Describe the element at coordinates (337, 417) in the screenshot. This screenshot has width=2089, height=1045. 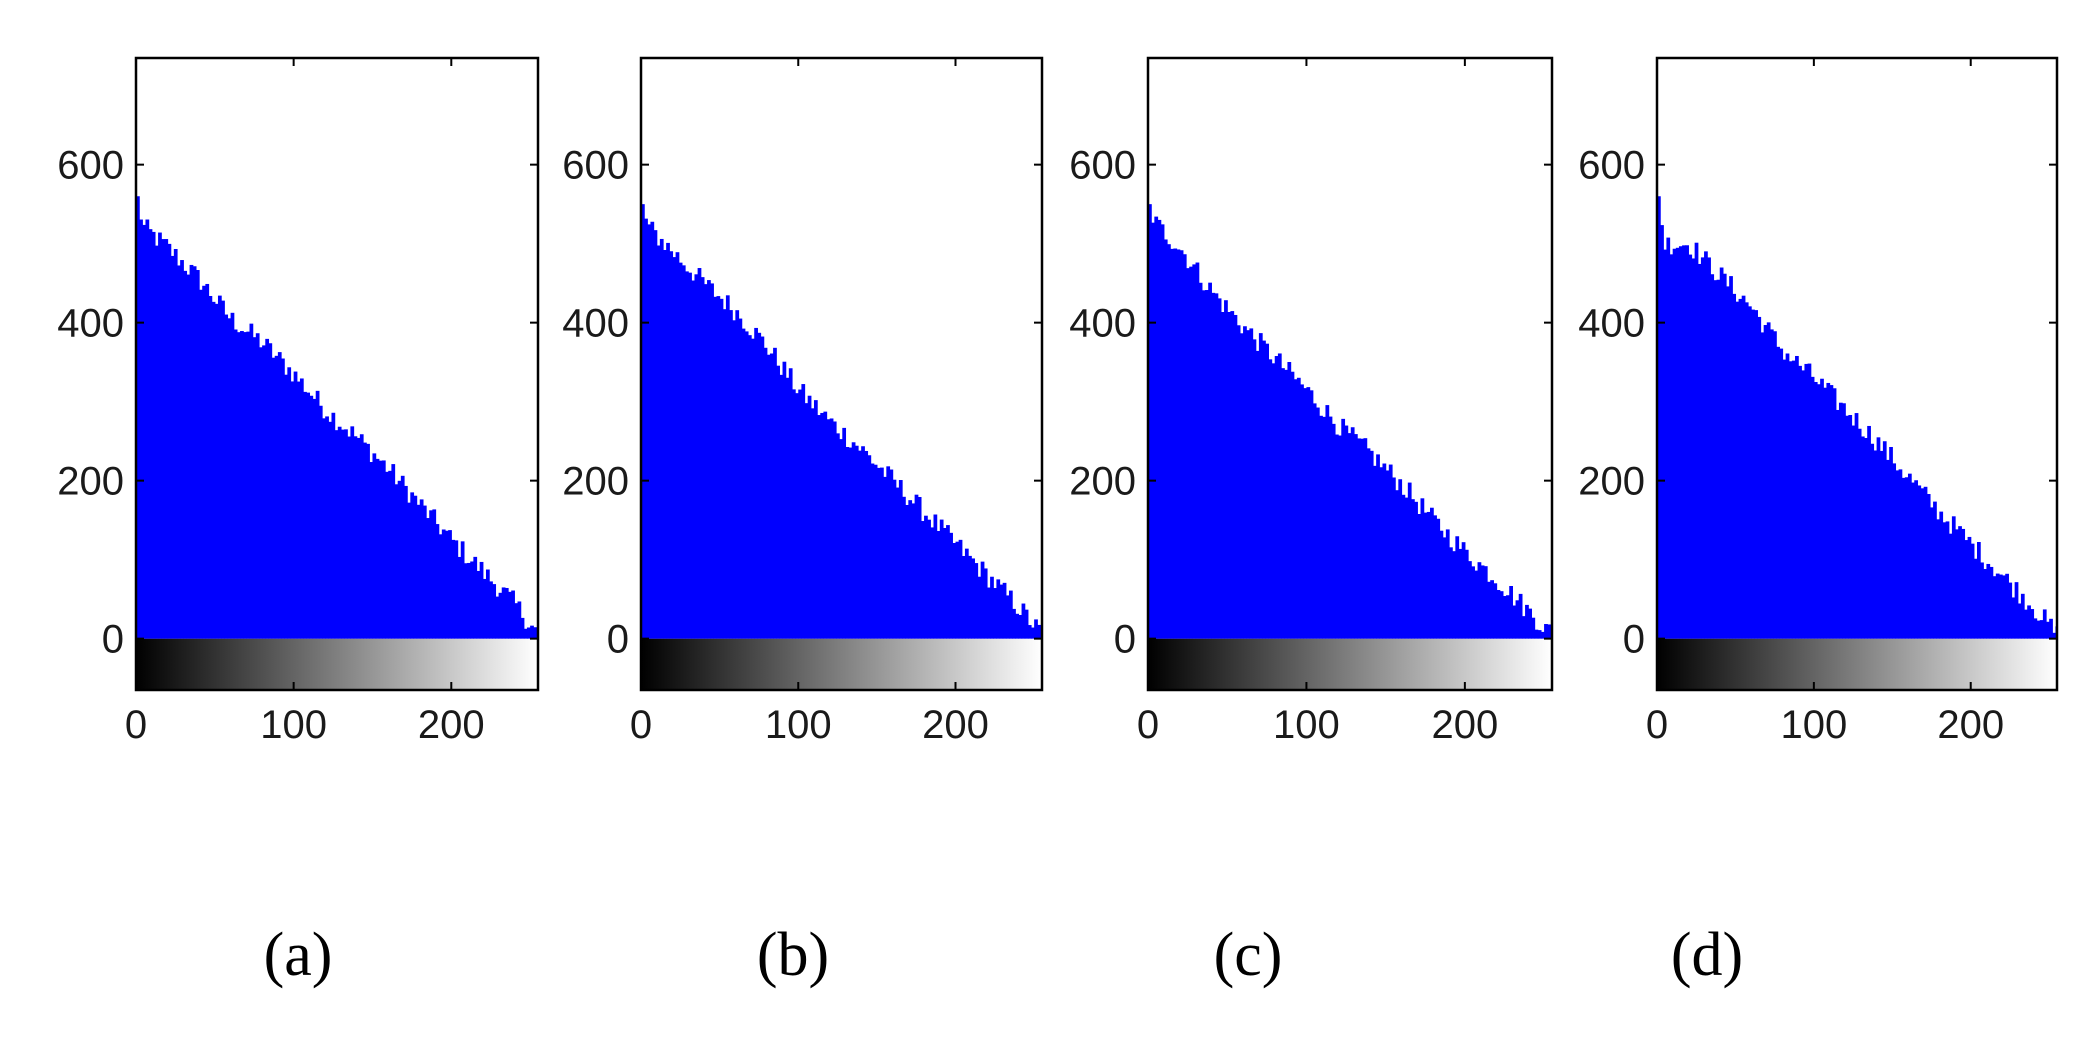
I see `histogram-bars` at that location.